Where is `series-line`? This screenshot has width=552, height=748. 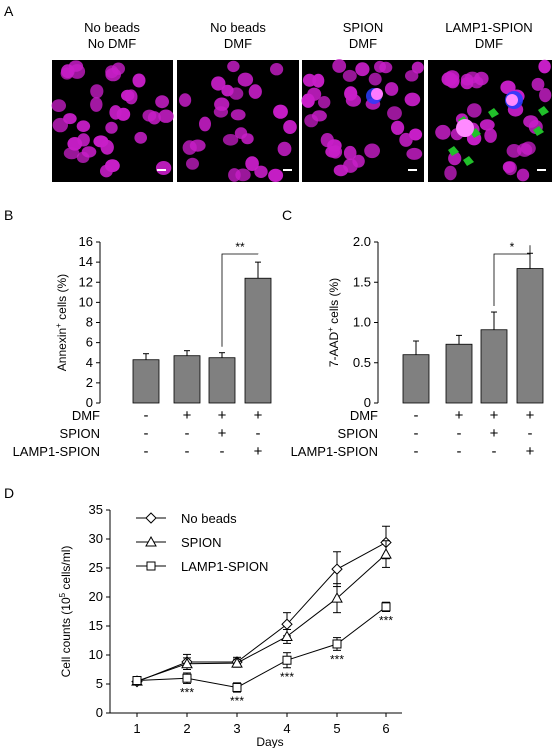
series-line is located at coordinates (261, 612).